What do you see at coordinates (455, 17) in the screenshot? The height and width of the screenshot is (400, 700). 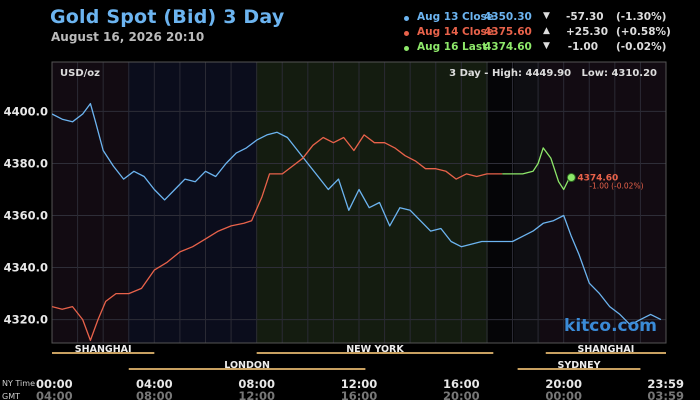 I see `legend-label: Aug 13 Close` at bounding box center [455, 17].